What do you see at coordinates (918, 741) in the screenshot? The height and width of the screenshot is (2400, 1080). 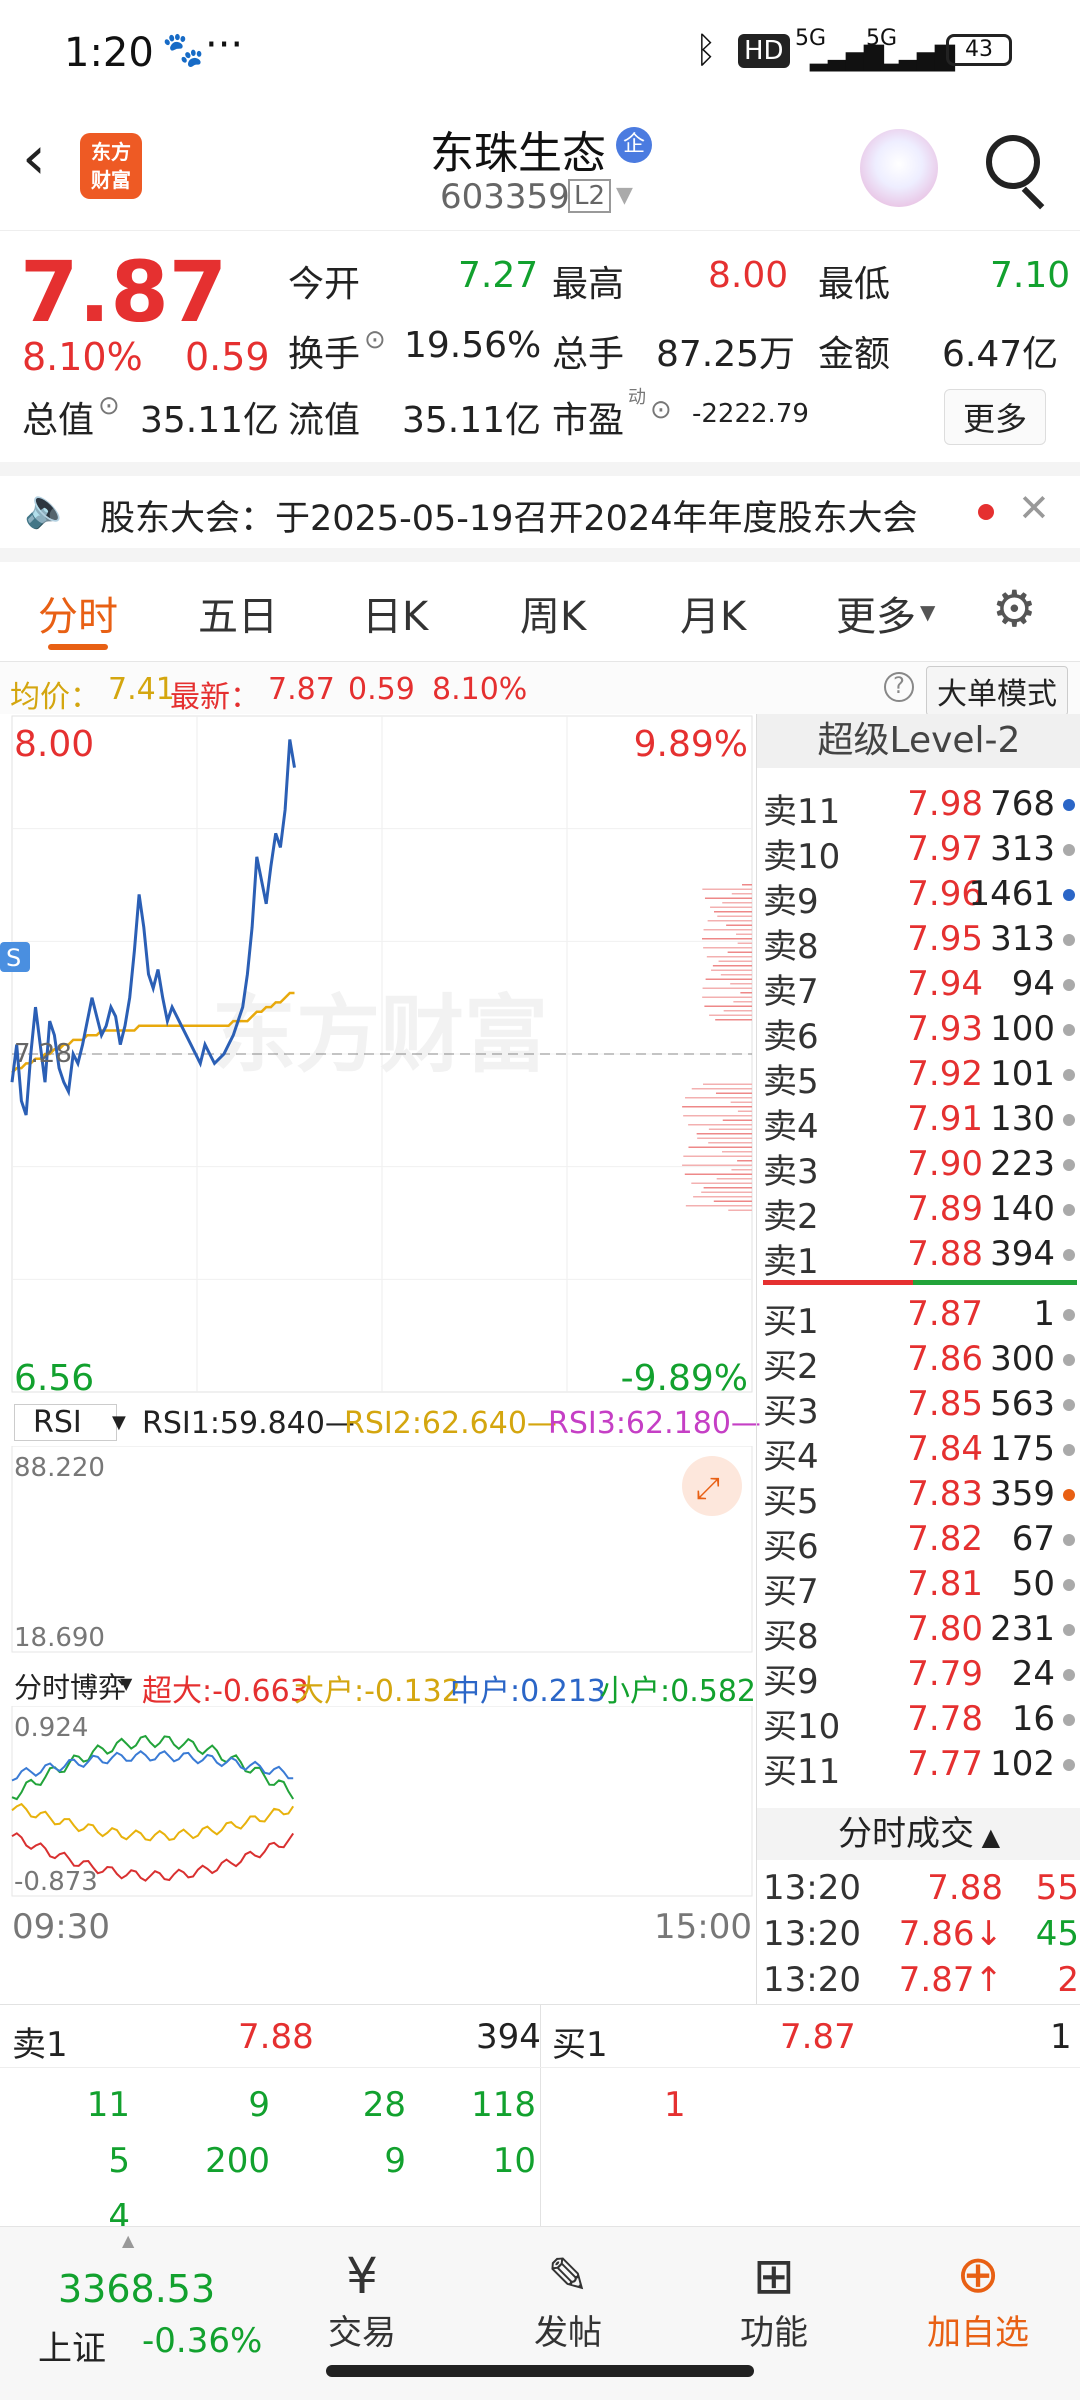 I see `level2-title: 超级Level-2` at bounding box center [918, 741].